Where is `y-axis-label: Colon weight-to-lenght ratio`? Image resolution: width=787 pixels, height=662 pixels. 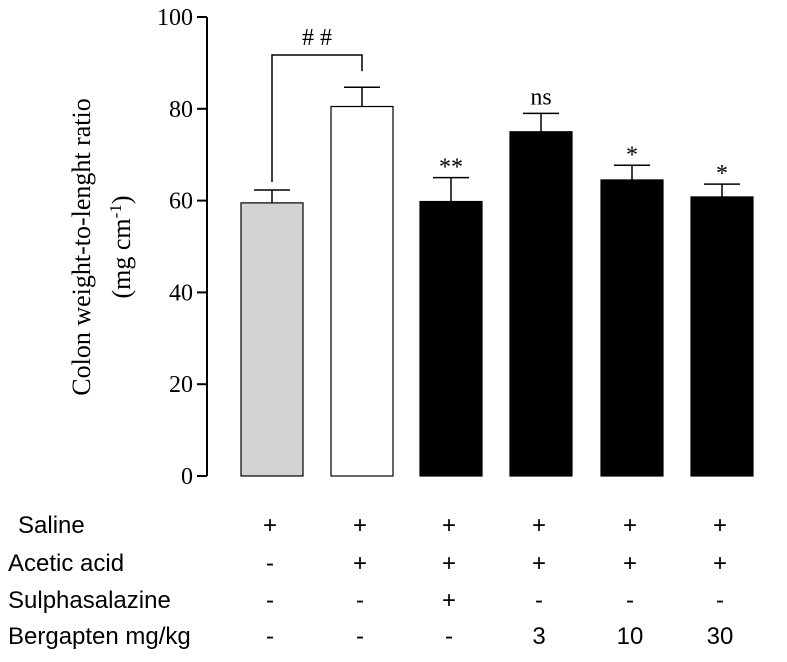 y-axis-label: Colon weight-to-lenght ratio is located at coordinates (81, 247).